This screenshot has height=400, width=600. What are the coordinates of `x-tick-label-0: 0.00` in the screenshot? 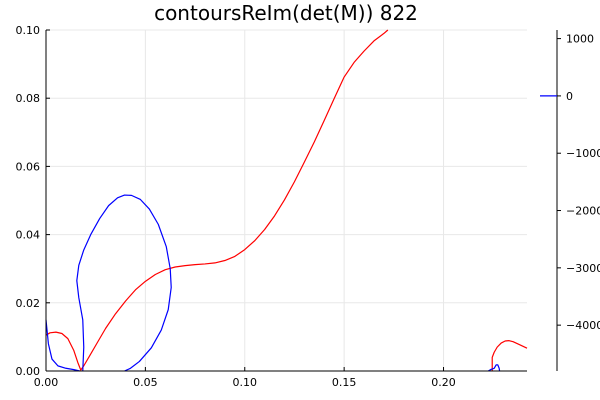 It's located at (46, 382).